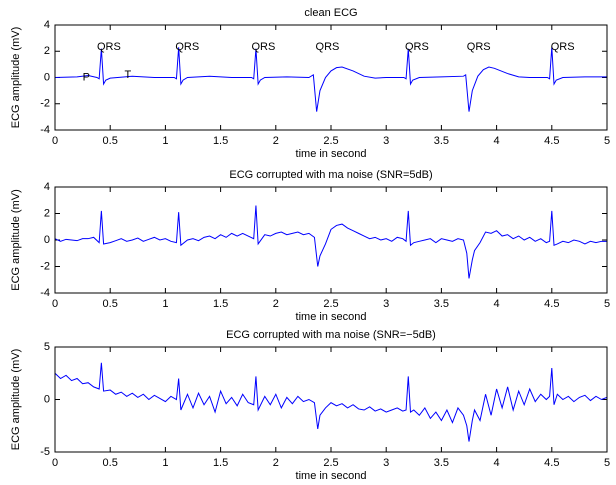 This screenshot has height=485, width=616. I want to click on chart-title: ECG corrupted with ma noise (SNR=5dB), so click(330, 175).